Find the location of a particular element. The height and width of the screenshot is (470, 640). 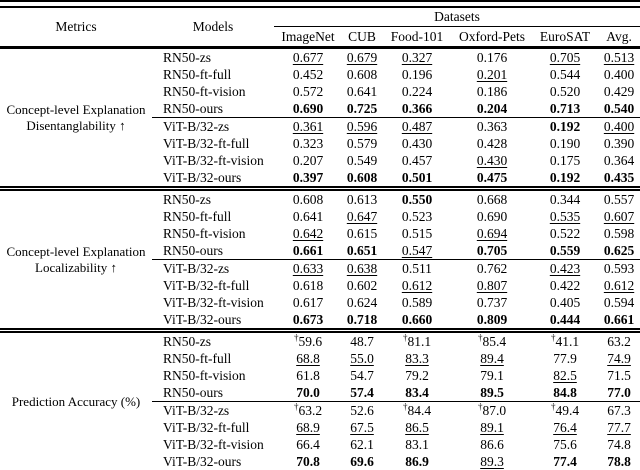

table-top-double-rule is located at coordinates (320, 4).